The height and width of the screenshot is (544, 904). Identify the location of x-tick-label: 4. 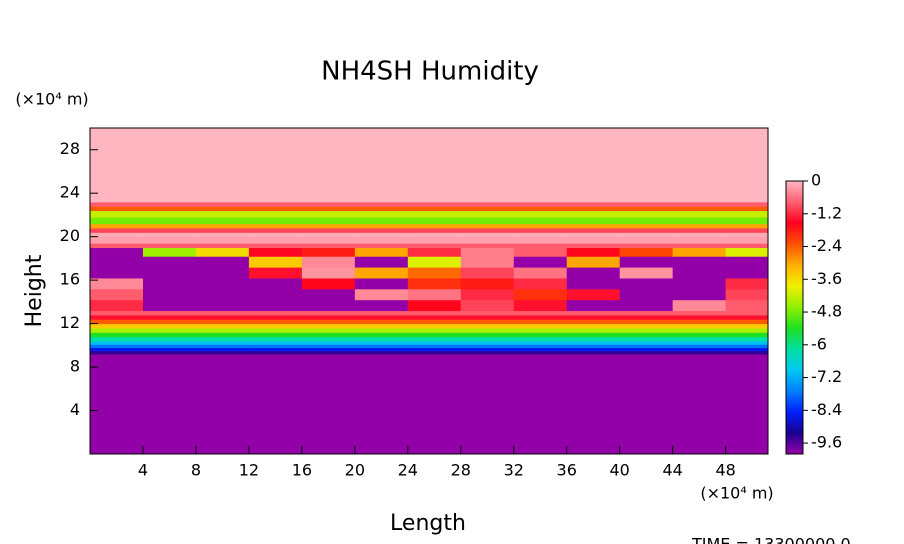
(143, 470).